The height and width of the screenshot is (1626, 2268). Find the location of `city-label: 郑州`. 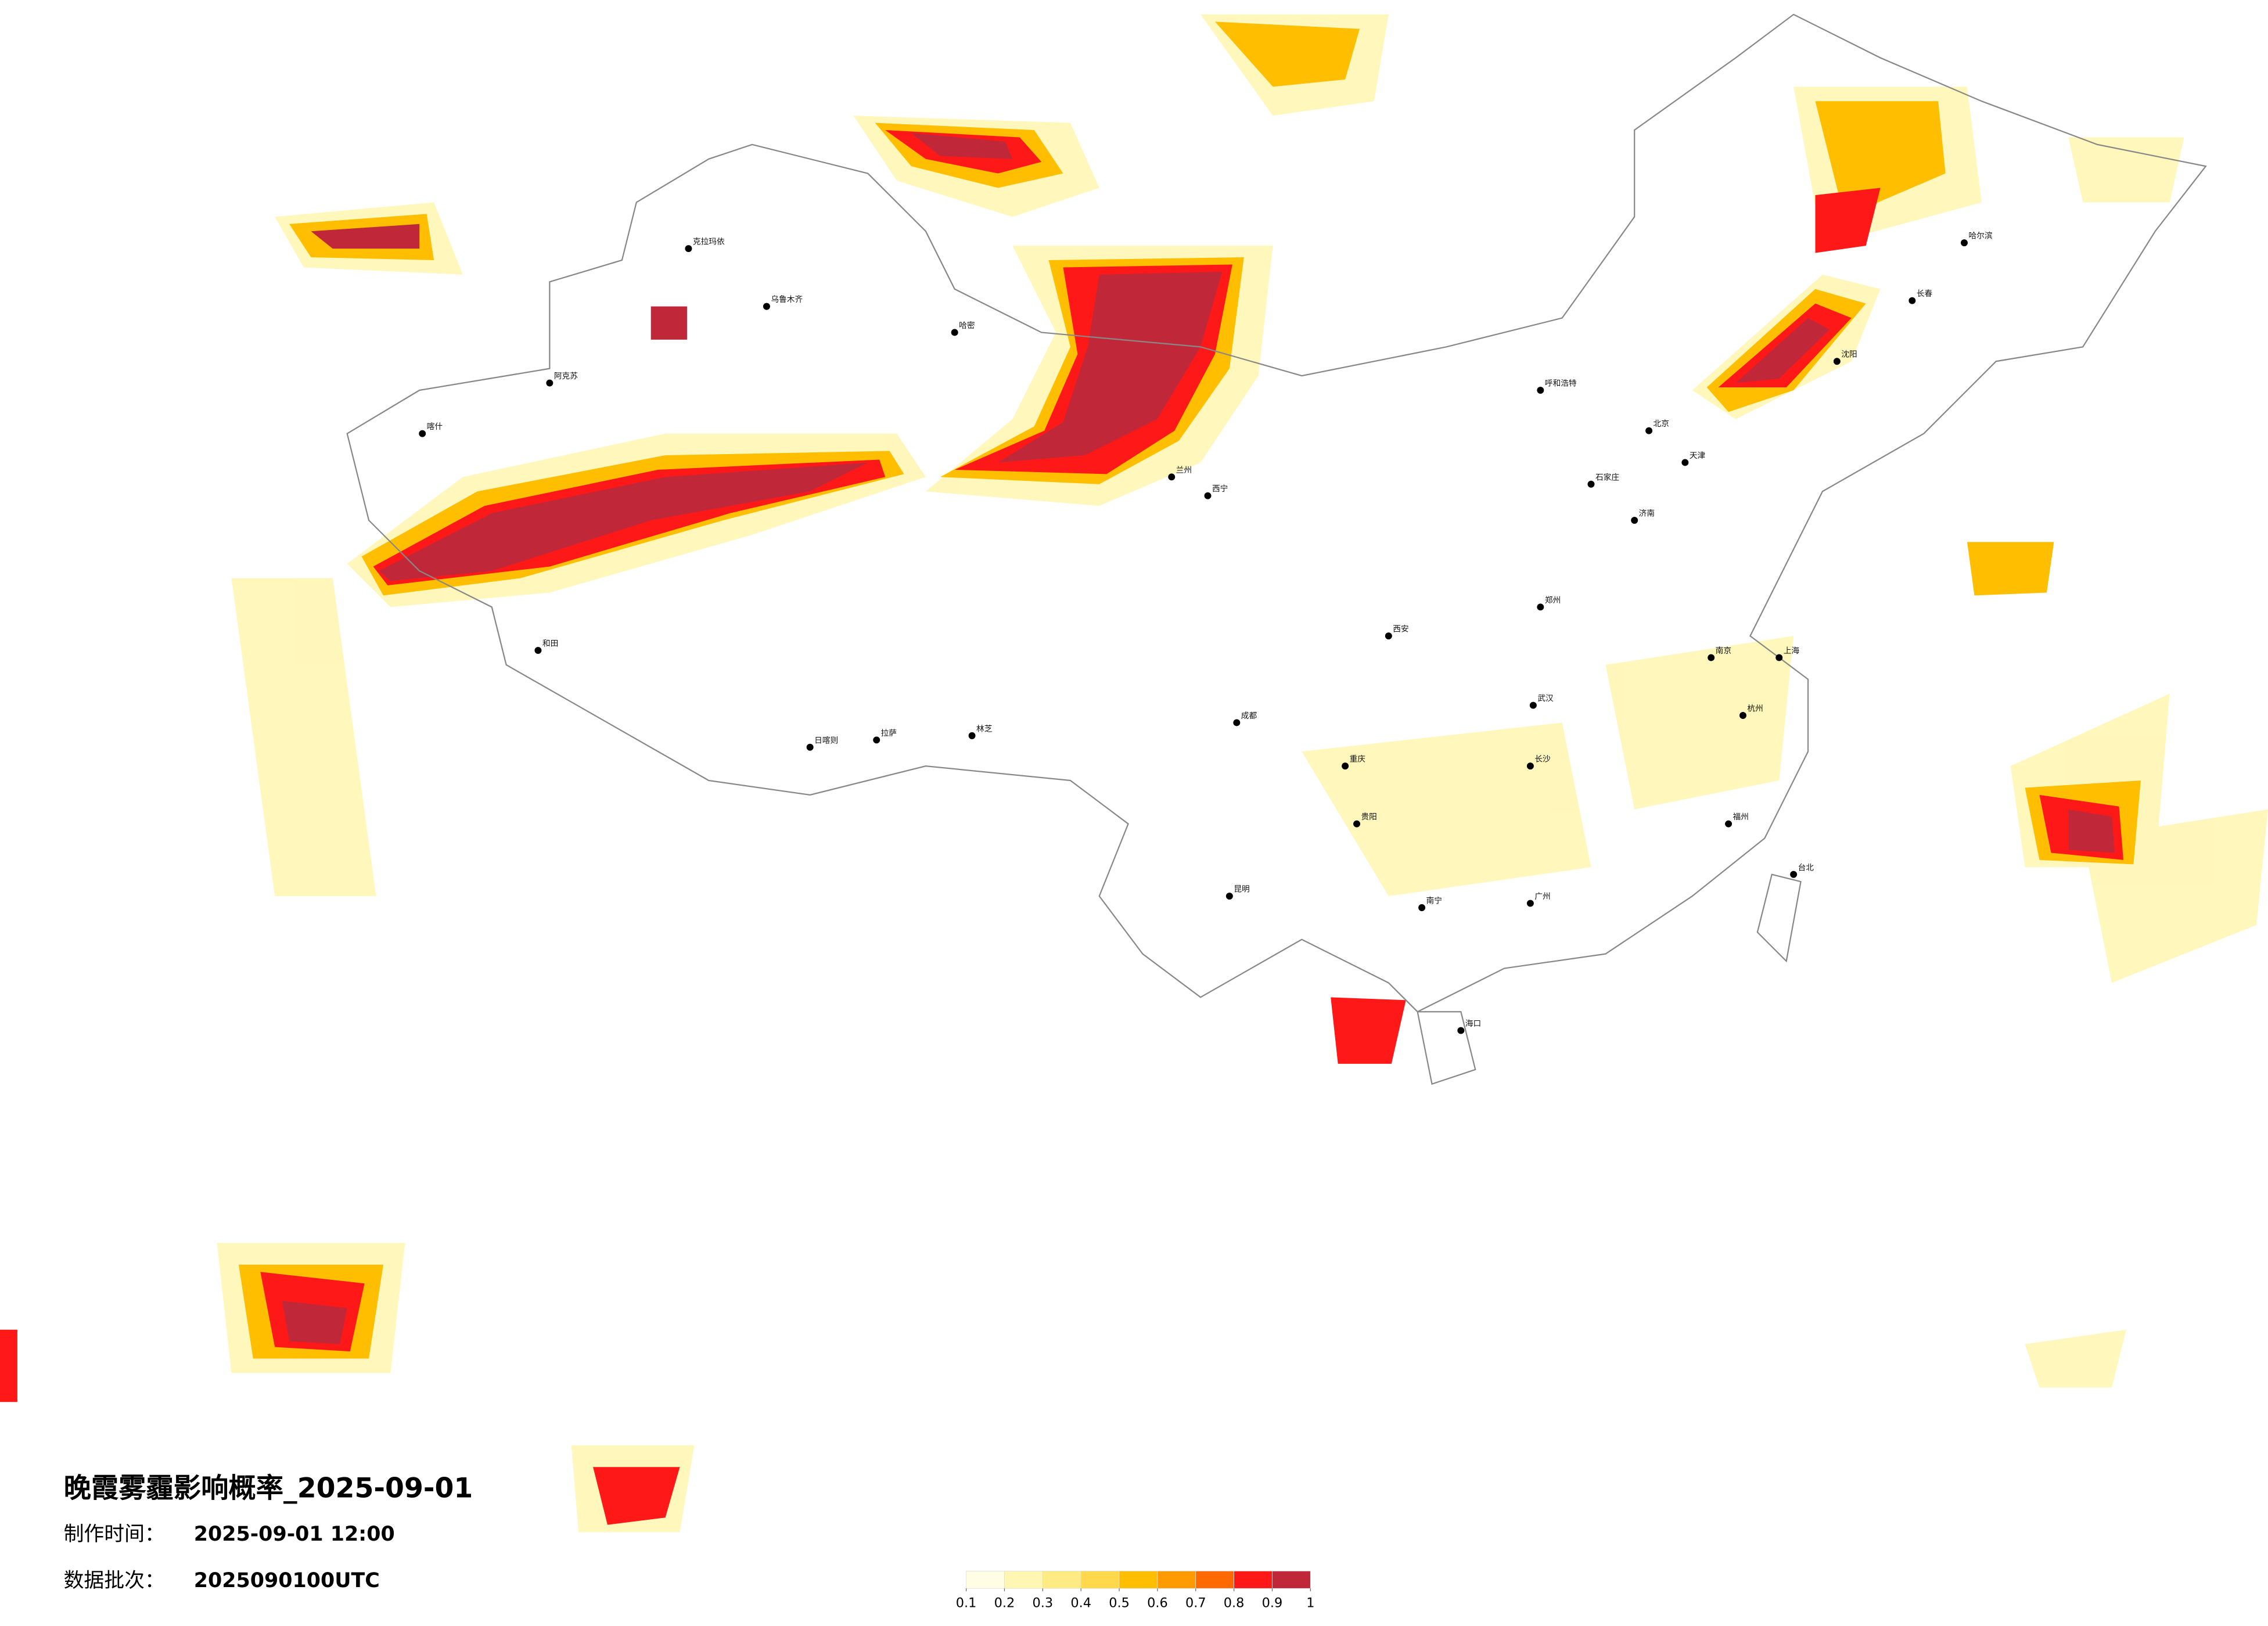

city-label: 郑州 is located at coordinates (1553, 600).